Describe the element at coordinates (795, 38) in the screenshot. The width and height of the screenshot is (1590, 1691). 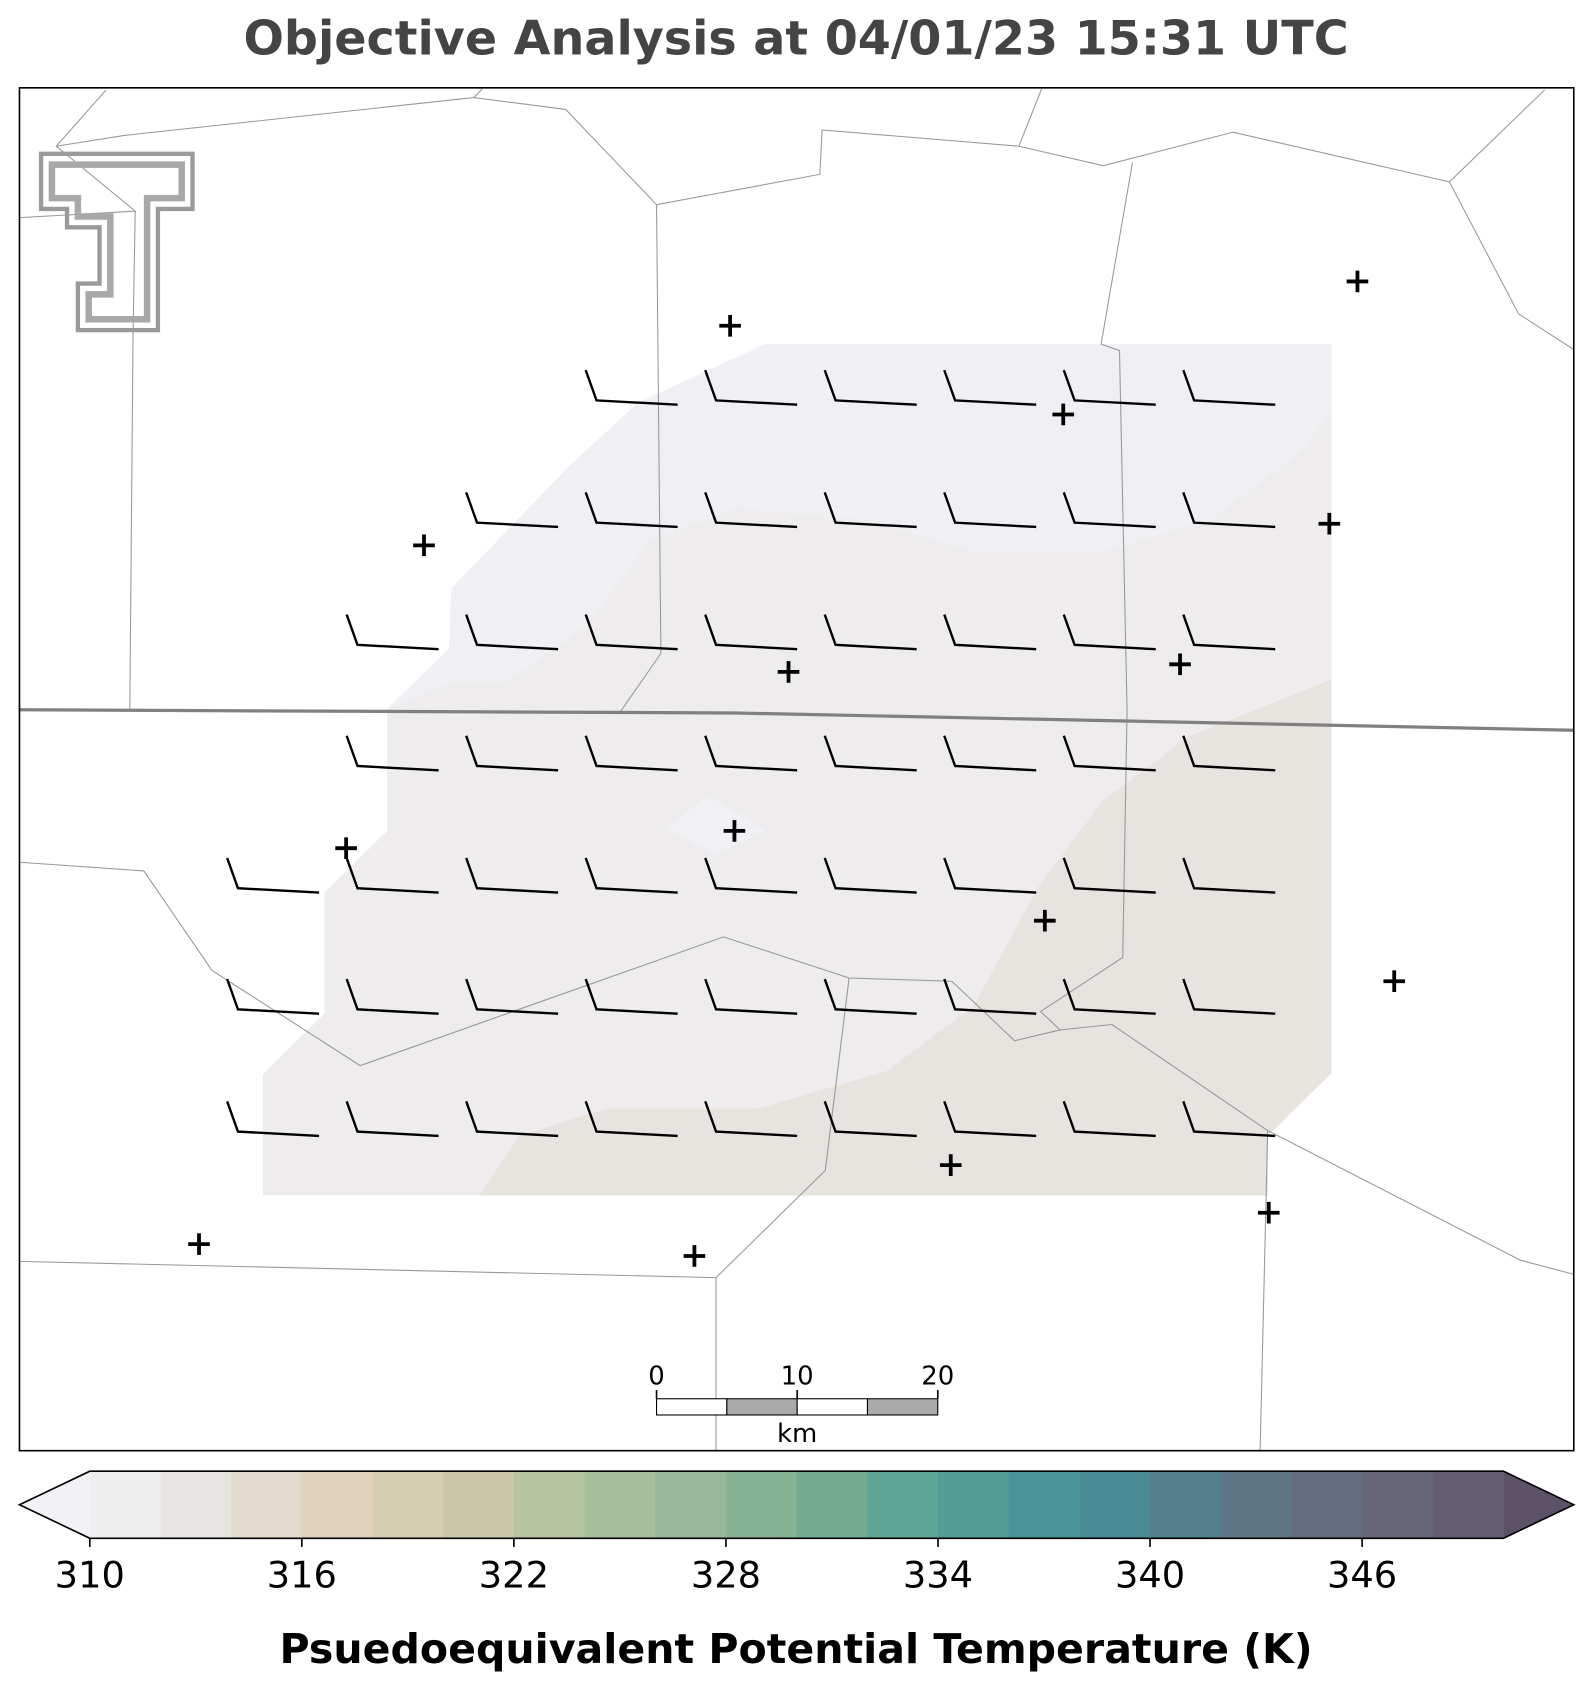
I see `title: Objective Analysis at 04/01/23 15:31 UTC` at that location.